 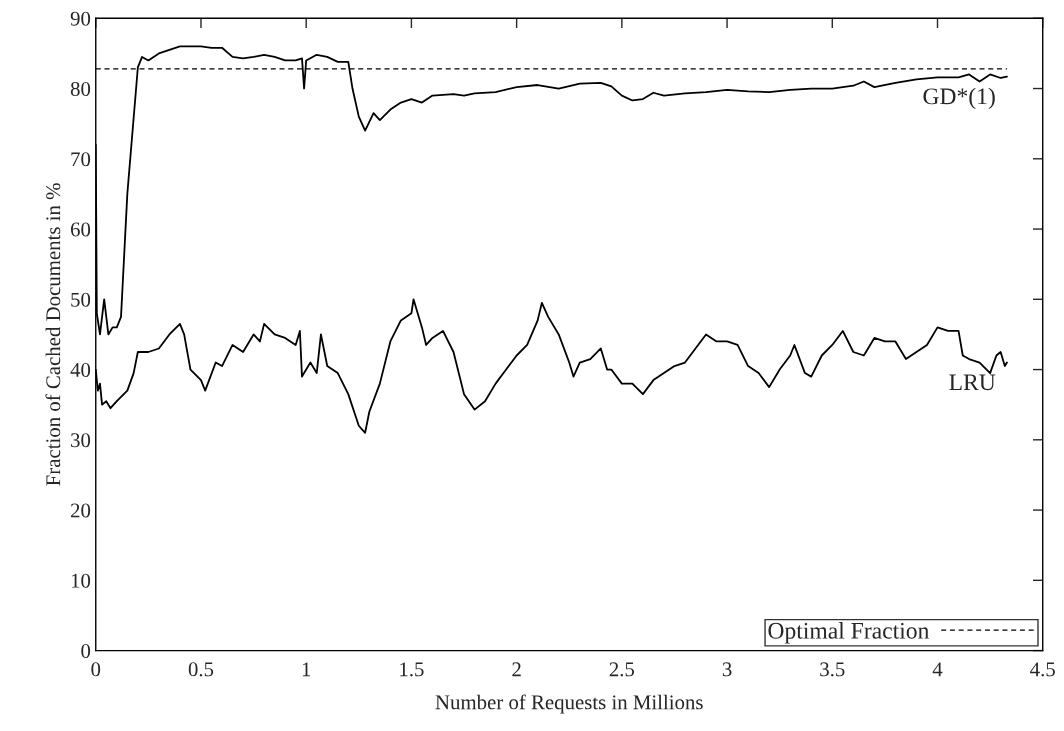 What do you see at coordinates (81, 159) in the screenshot?
I see `y-tick-label: 70` at bounding box center [81, 159].